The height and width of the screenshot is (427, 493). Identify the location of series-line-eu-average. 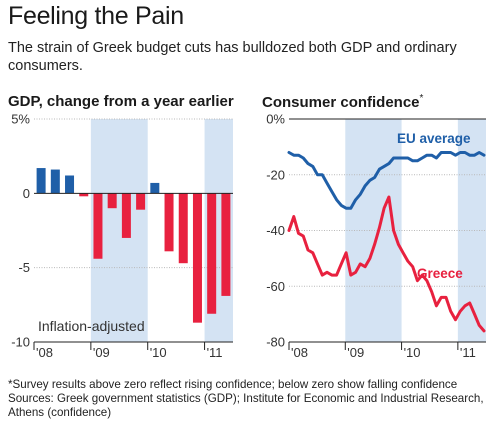
(386, 180).